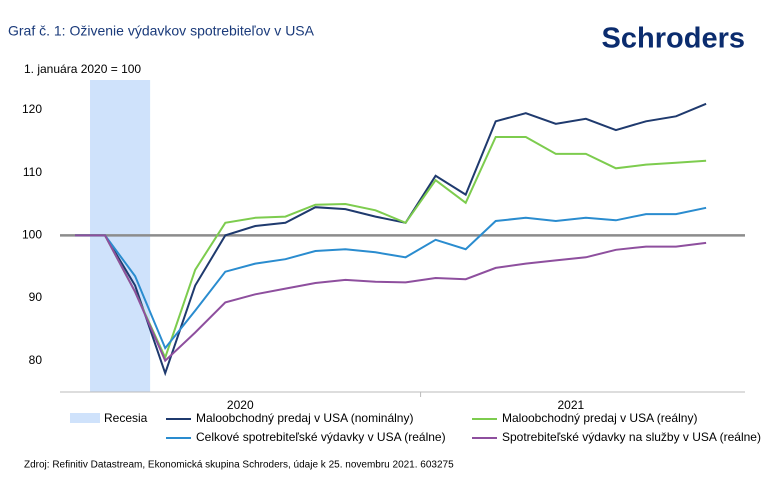 This screenshot has width=770, height=492. Describe the element at coordinates (36, 297) in the screenshot. I see `y-tick-label: 90` at that location.